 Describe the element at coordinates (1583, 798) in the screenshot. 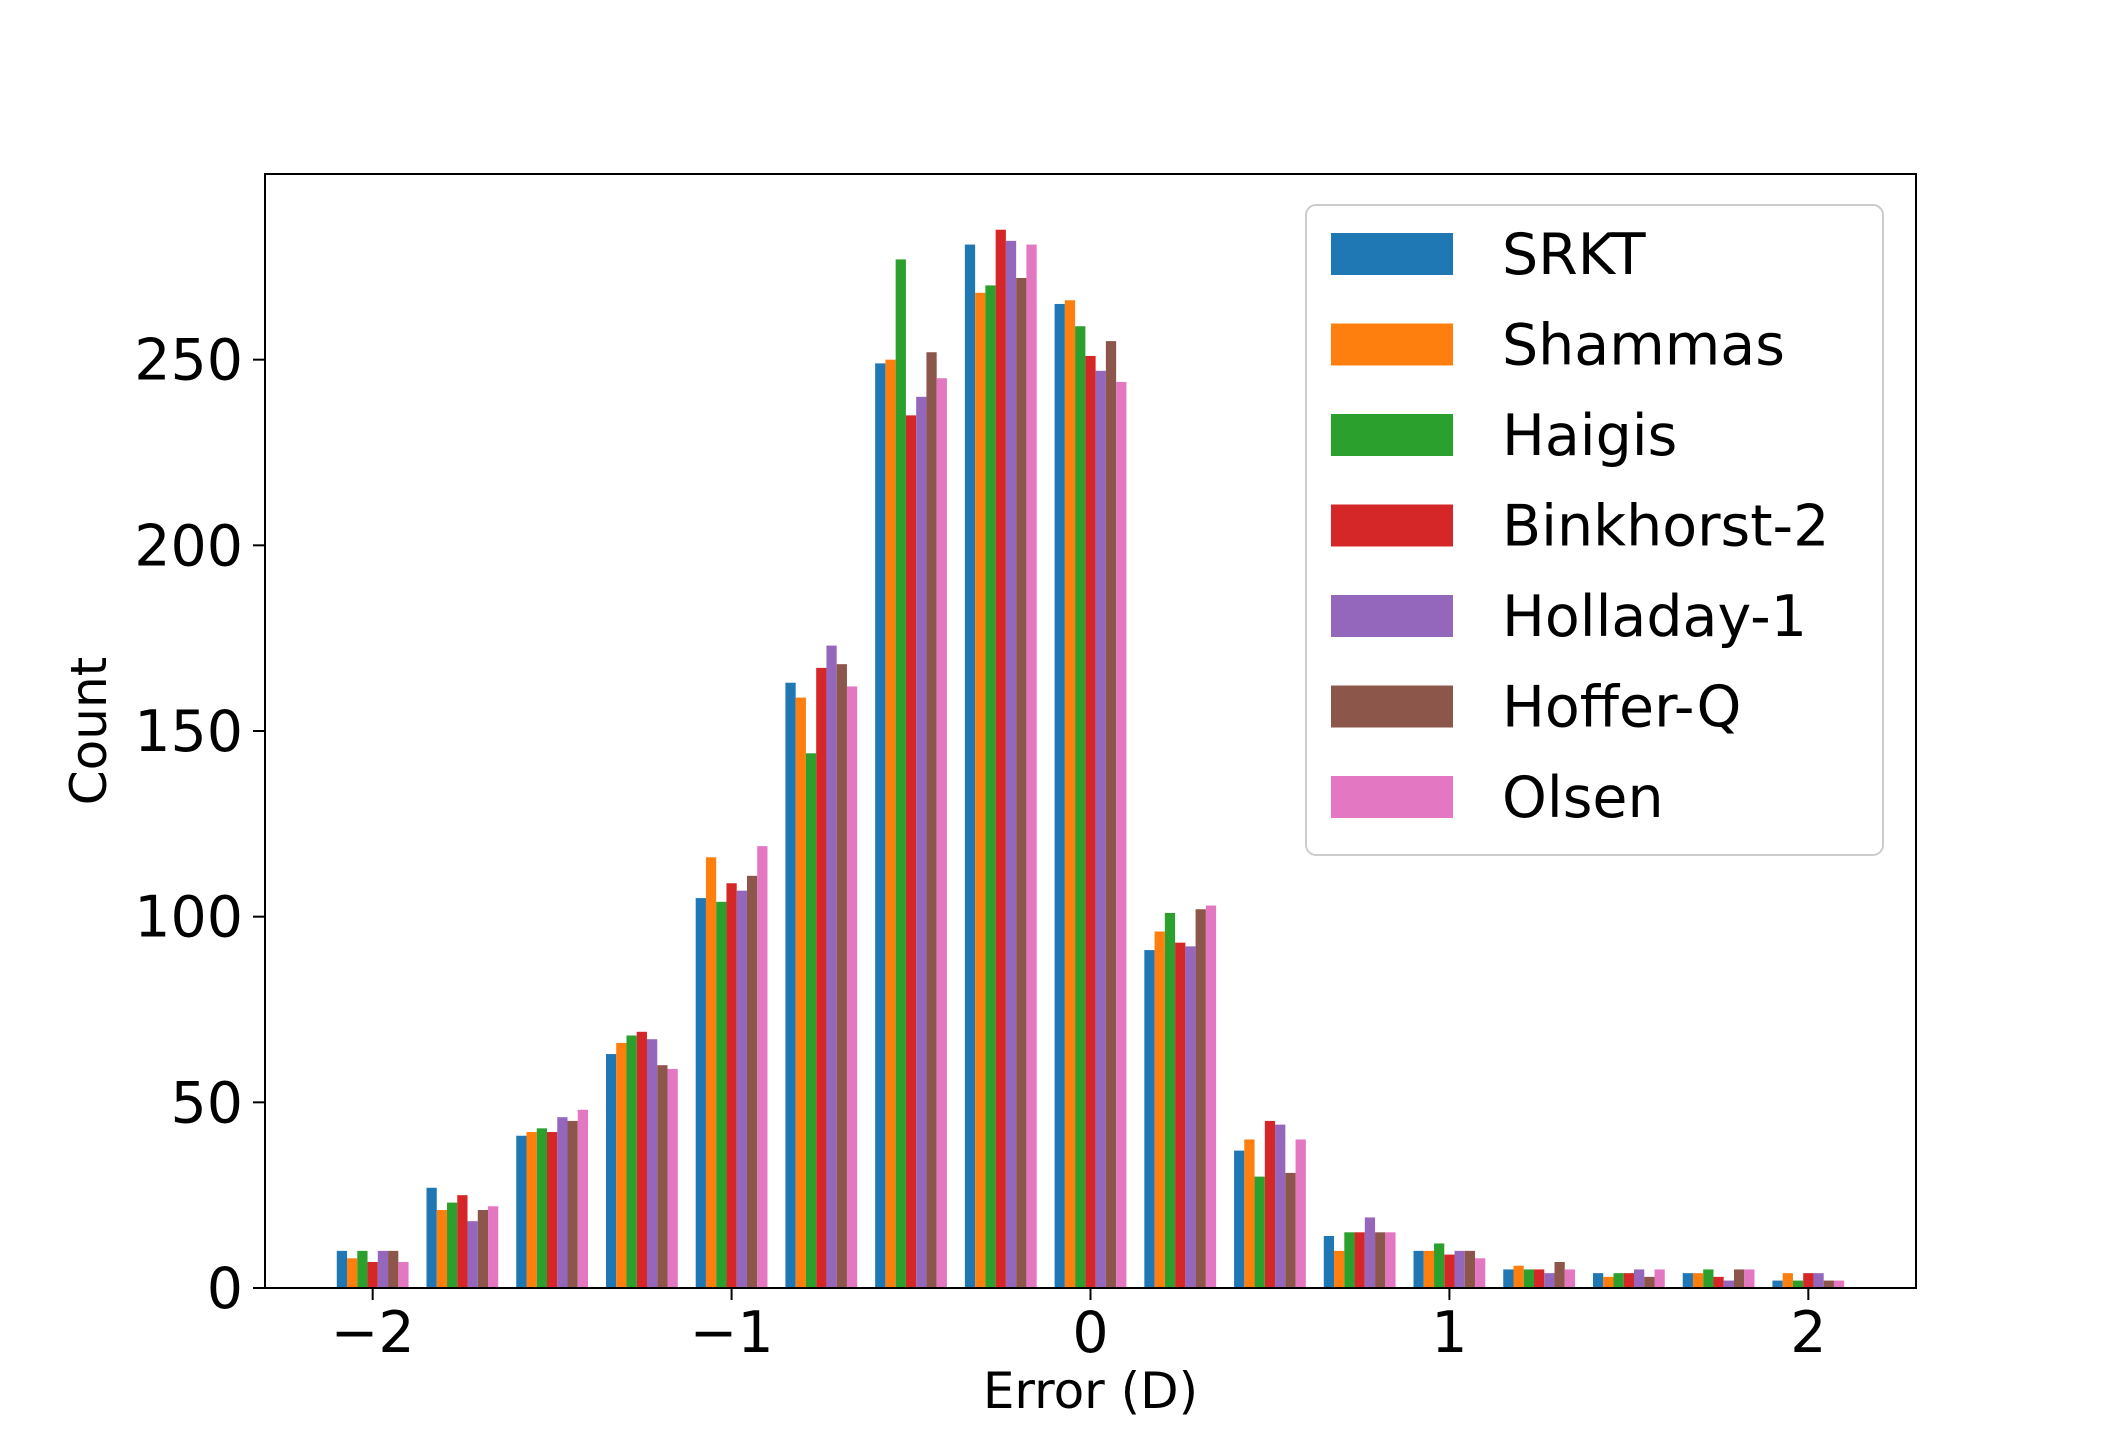

I see `legend-label: Olsen` at that location.